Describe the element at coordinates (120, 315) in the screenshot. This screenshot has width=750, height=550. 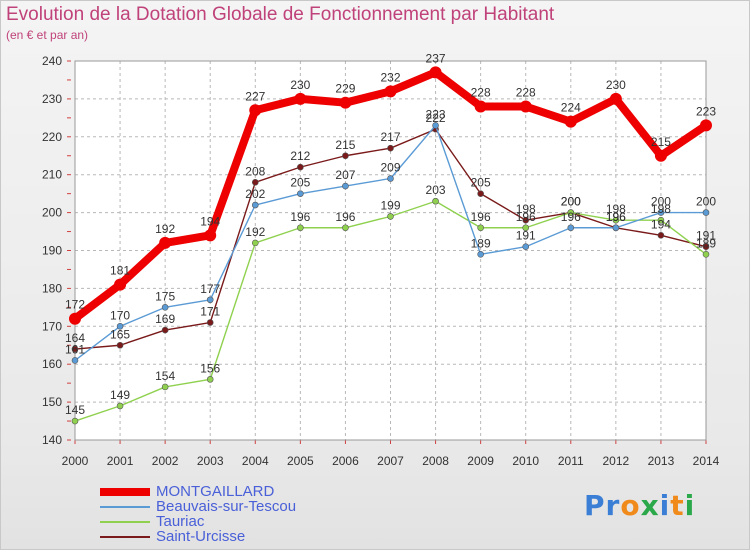
I see `data-label: 170` at that location.